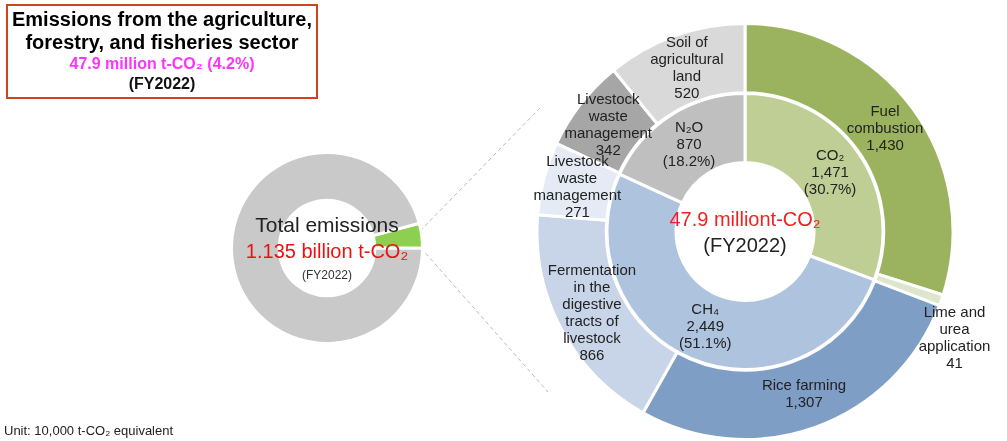 The image size is (1007, 441). I want to click on slice-label: CH₄, so click(705, 309).